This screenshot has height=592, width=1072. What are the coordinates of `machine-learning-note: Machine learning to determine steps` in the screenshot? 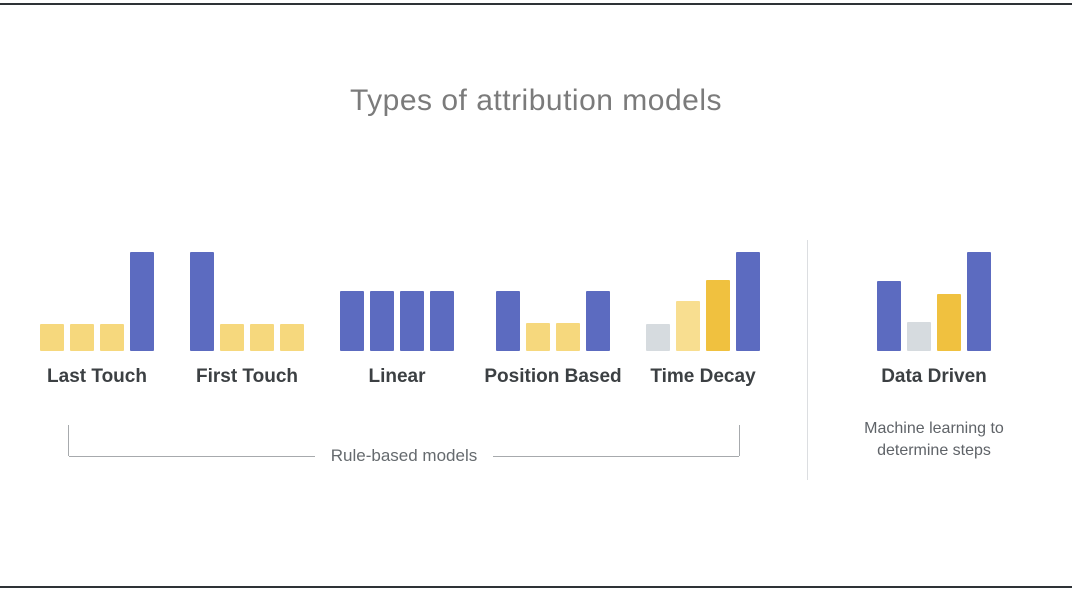 It's located at (934, 439).